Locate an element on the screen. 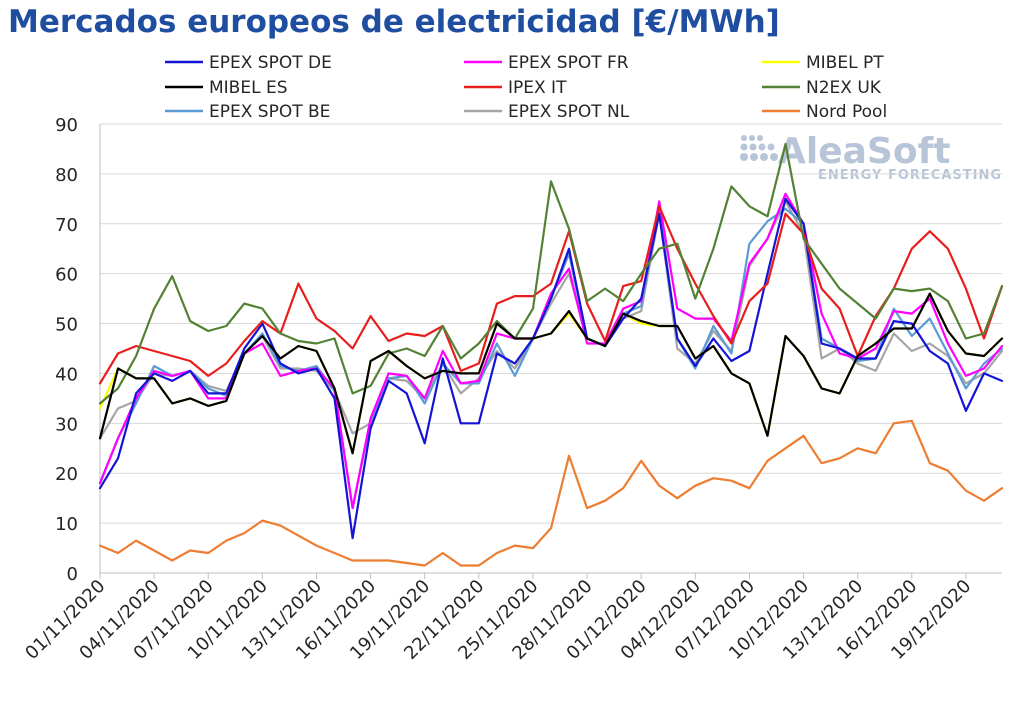  legend-label-mibel-pt: MIBEL PT is located at coordinates (845, 63).